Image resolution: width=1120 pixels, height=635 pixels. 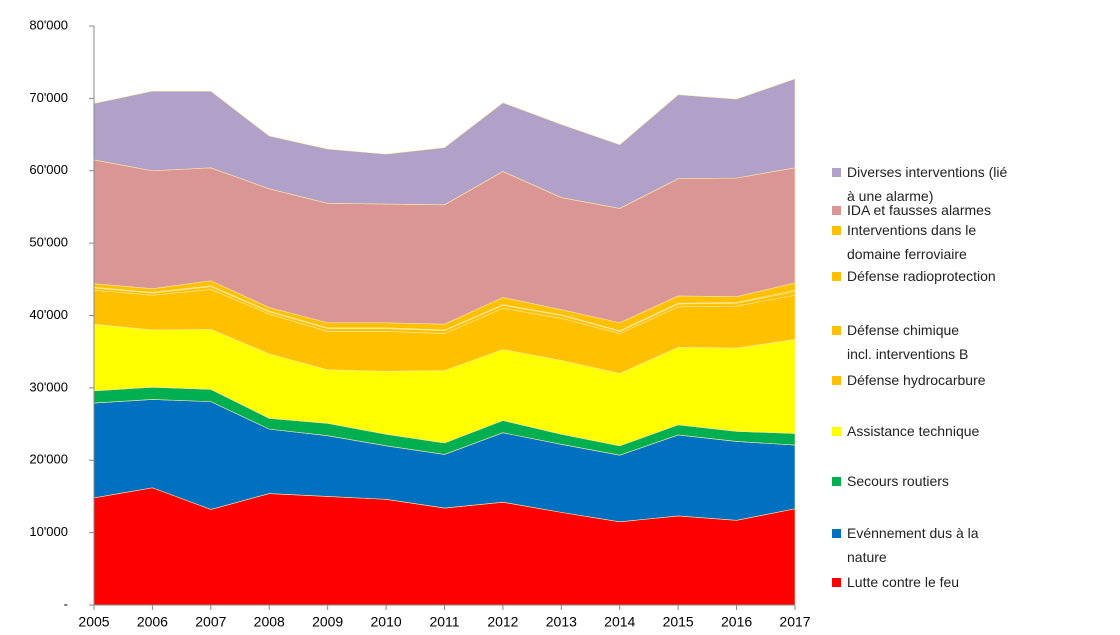 I want to click on x-tick-label: 2012, so click(x=502, y=622).